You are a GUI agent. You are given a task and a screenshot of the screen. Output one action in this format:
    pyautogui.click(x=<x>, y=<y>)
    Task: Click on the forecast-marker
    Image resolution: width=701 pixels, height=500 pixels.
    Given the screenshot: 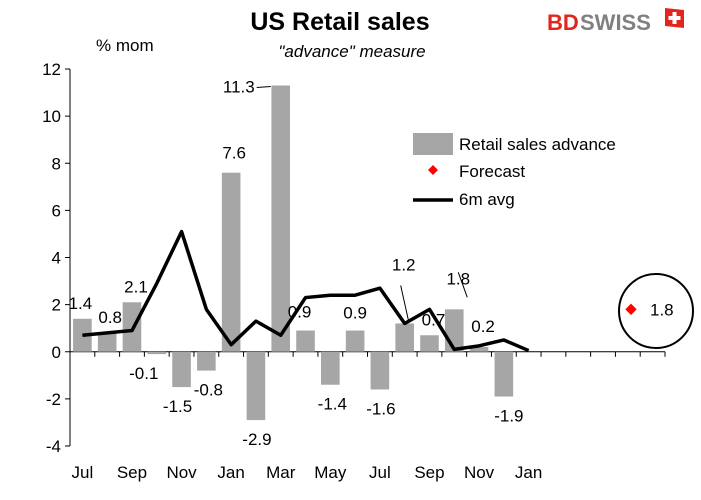 What is the action you would take?
    pyautogui.click(x=631, y=309)
    